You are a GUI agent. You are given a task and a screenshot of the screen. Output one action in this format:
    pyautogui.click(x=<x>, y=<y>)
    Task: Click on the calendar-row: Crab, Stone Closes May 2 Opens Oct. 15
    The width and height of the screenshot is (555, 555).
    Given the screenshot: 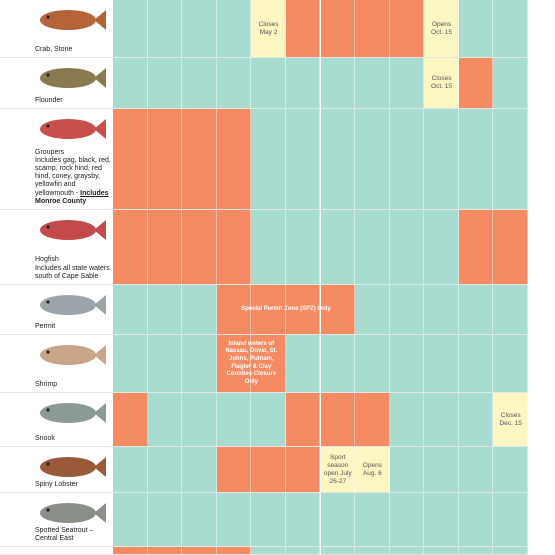 What is the action you would take?
    pyautogui.click(x=264, y=29)
    